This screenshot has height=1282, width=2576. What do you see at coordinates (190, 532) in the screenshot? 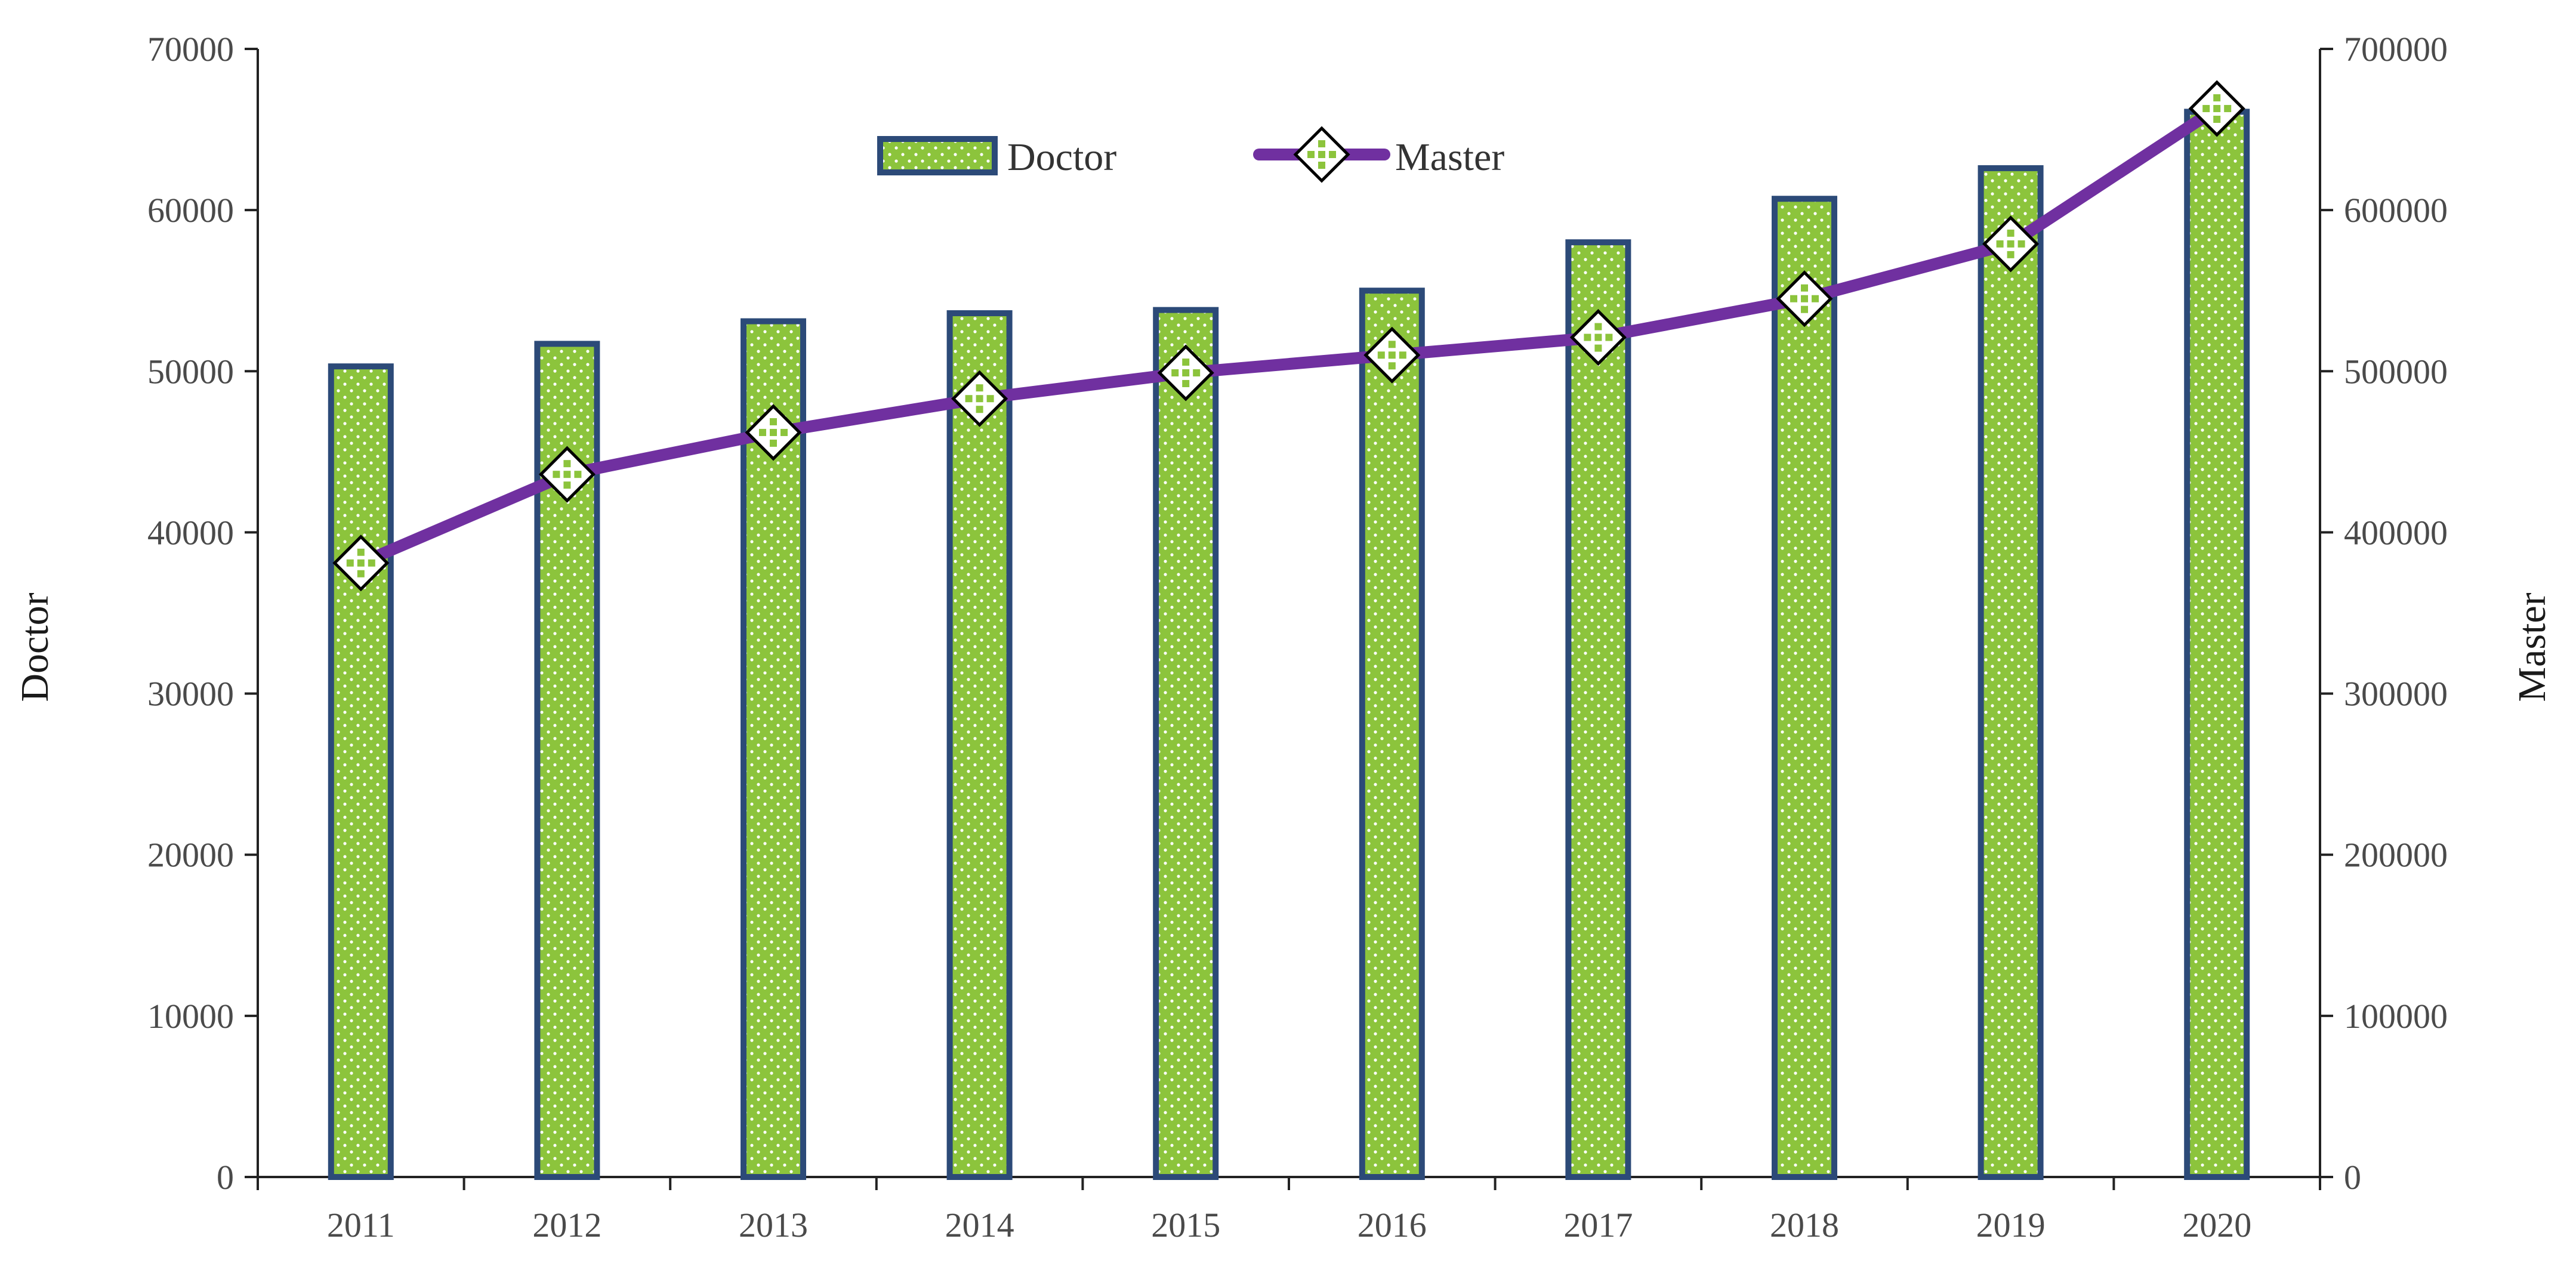
I see `y-tick-label-left: 40000` at bounding box center [190, 532].